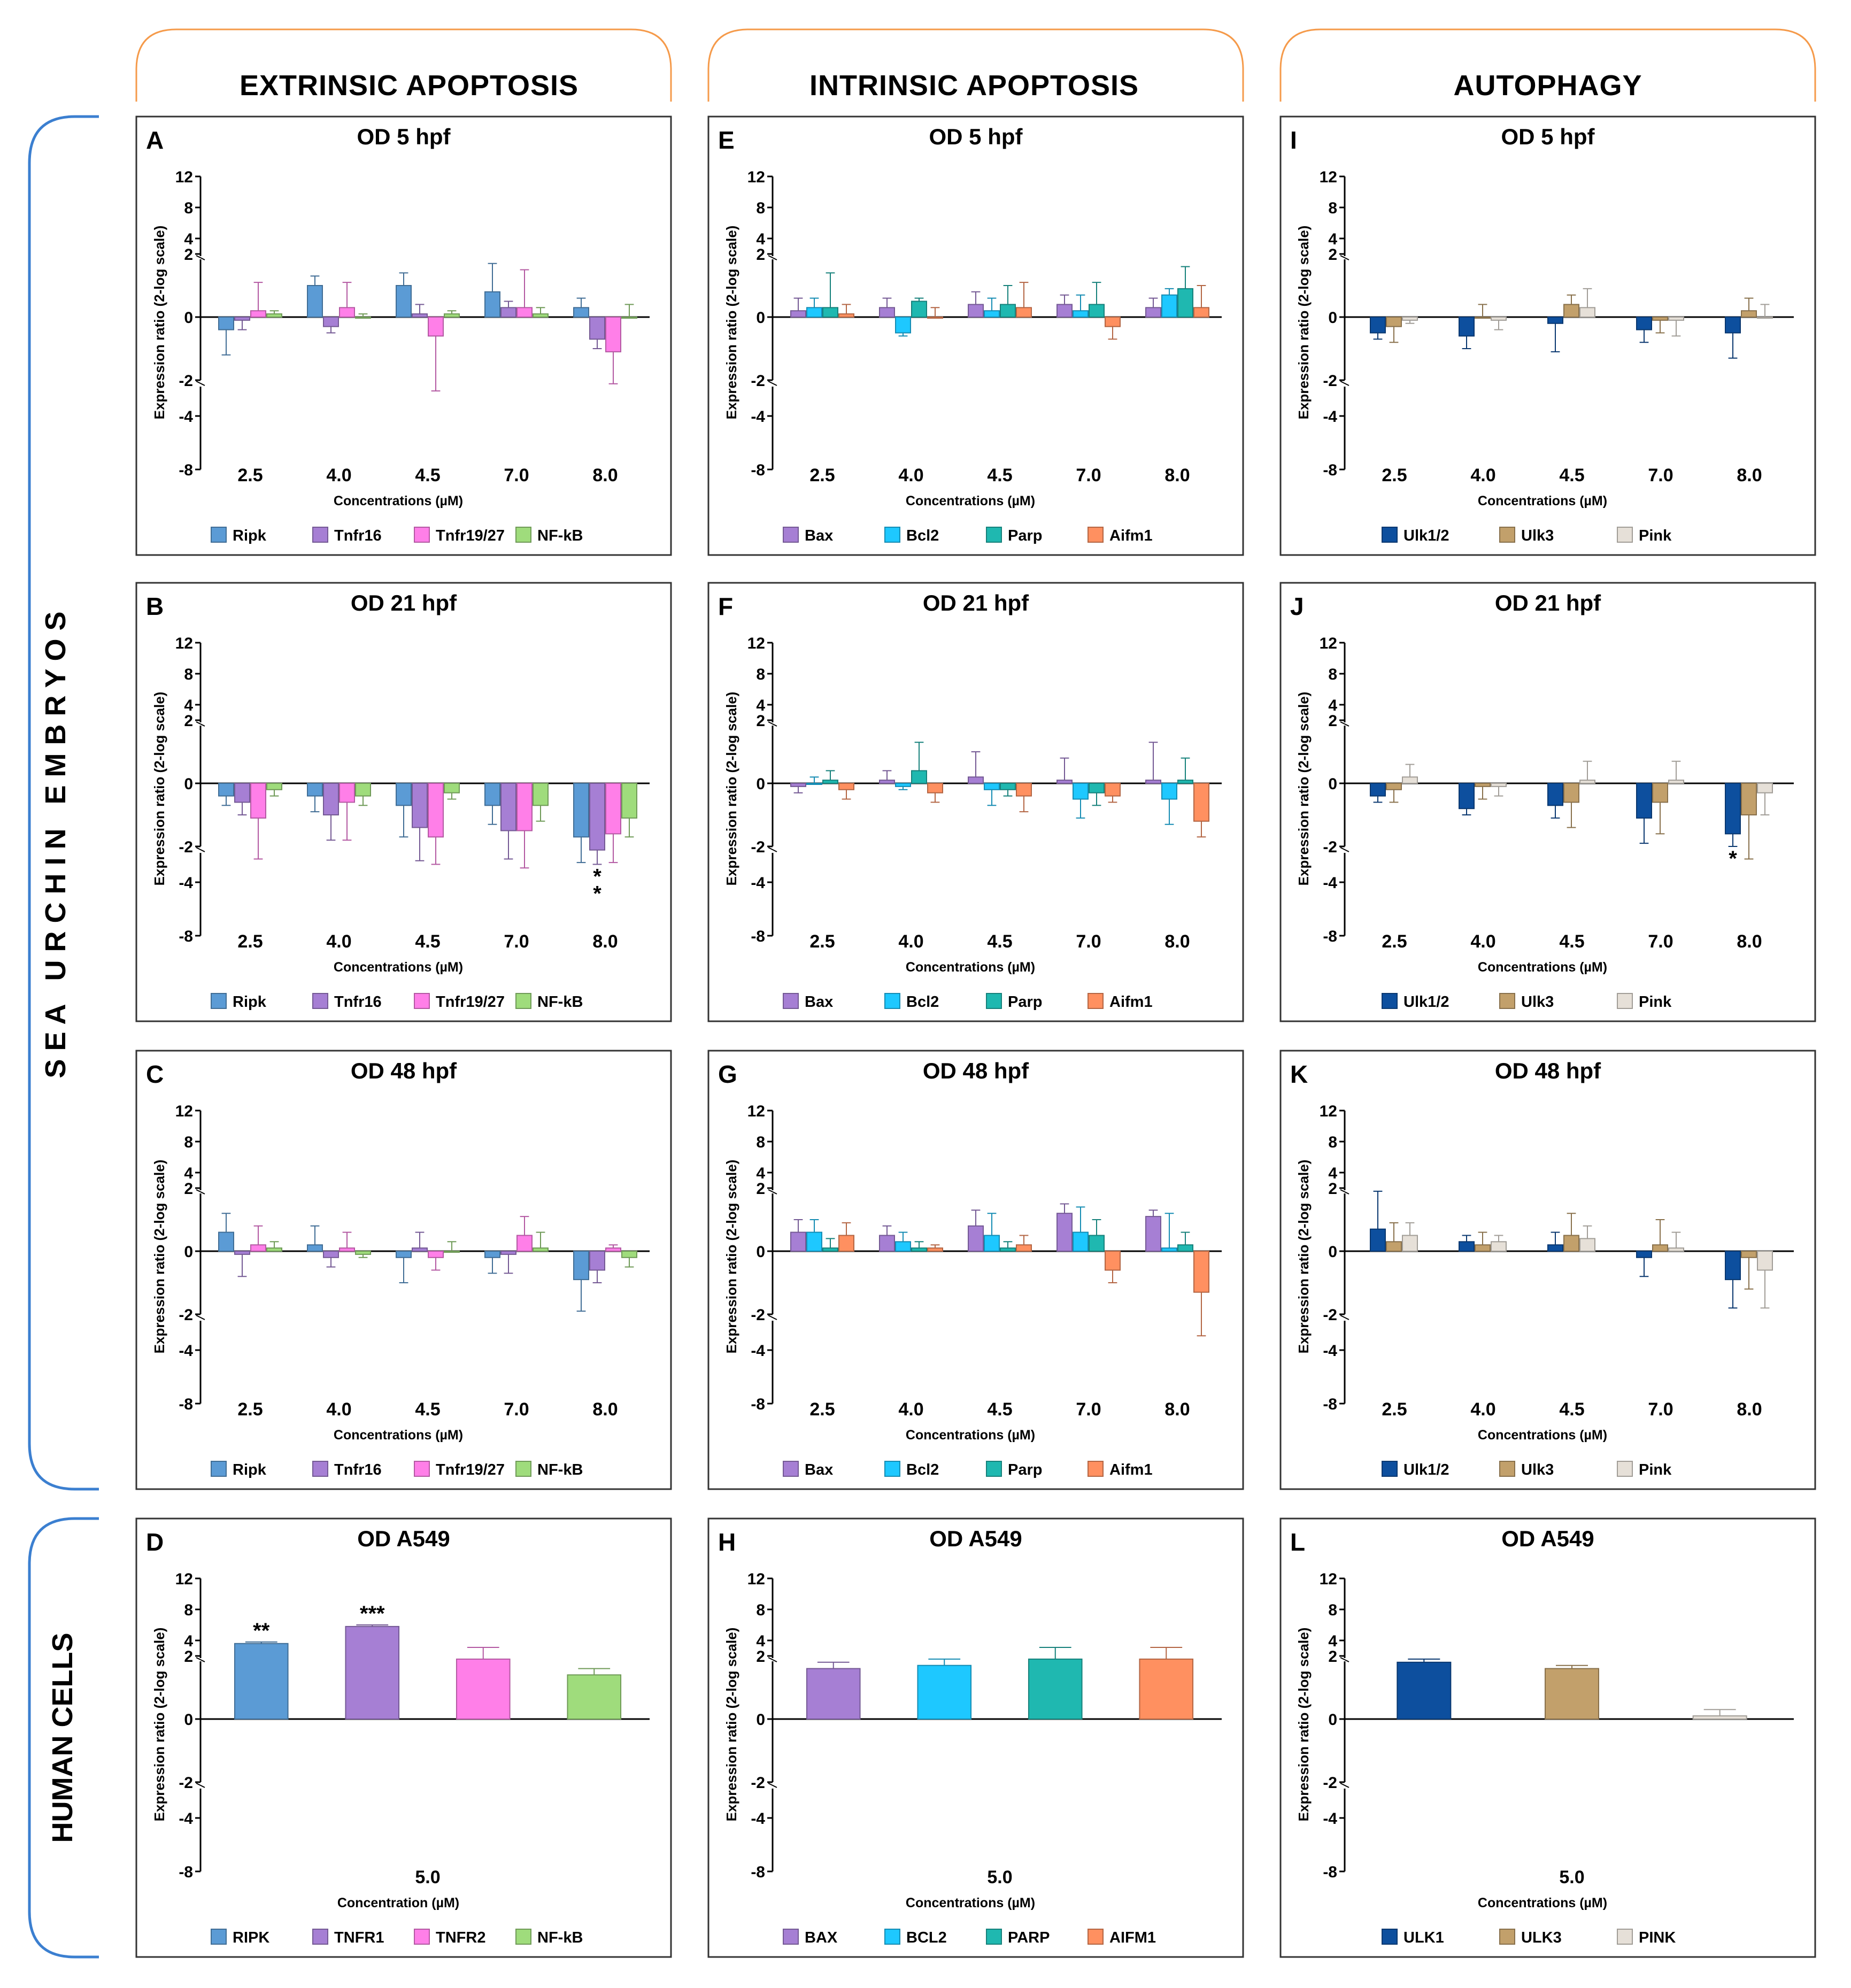 This screenshot has width=1851, height=1988. What do you see at coordinates (1000, 1877) in the screenshot?
I see `x-tick-label: 5.0` at bounding box center [1000, 1877].